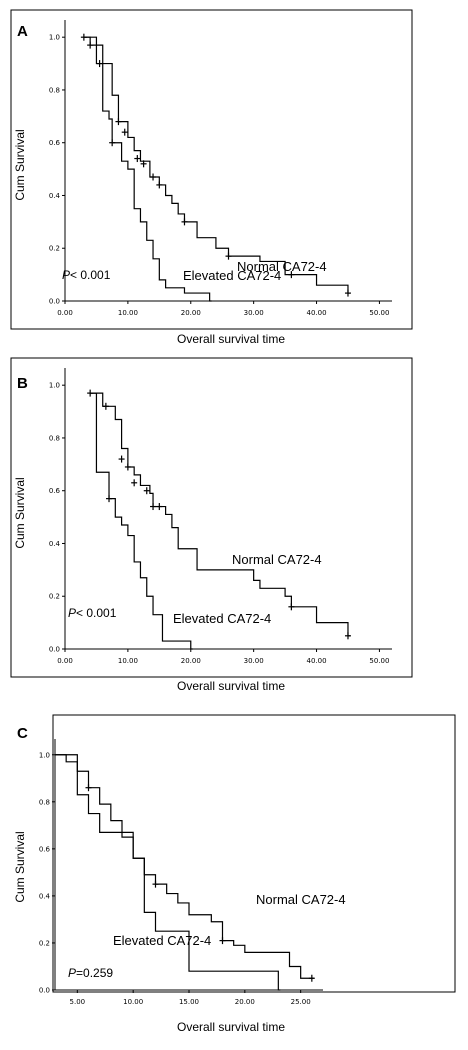 Image resolution: width=468 pixels, height=1050 pixels. I want to click on panel-letter: B, so click(22, 383).